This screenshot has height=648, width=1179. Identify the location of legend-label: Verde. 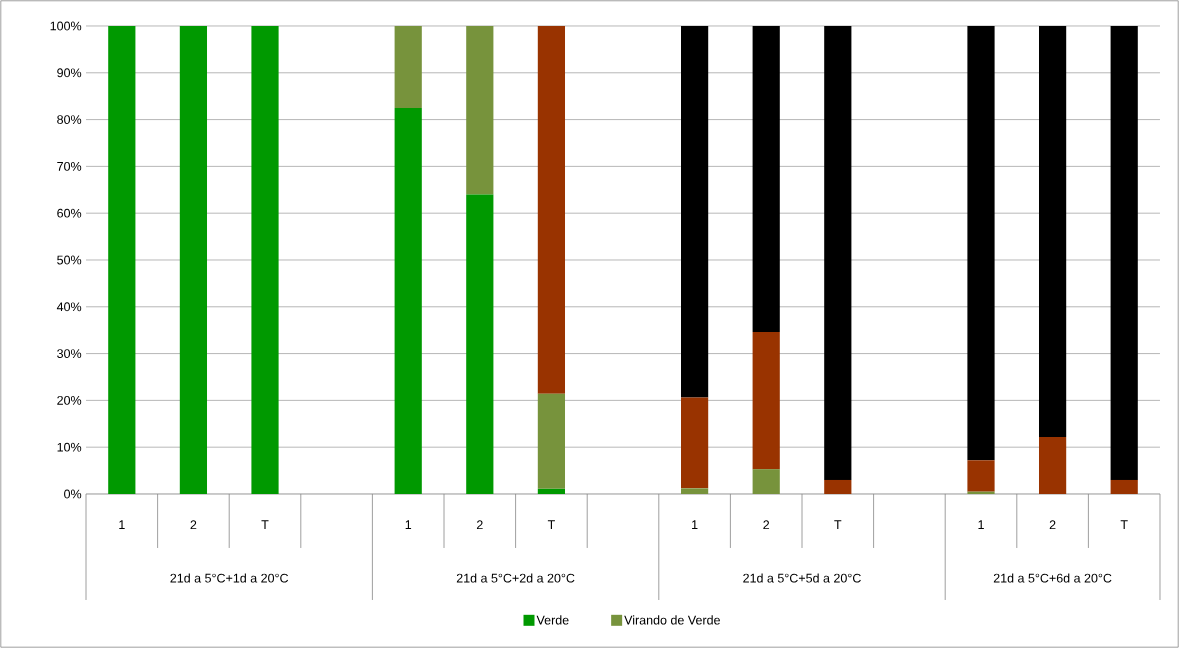
(552, 620).